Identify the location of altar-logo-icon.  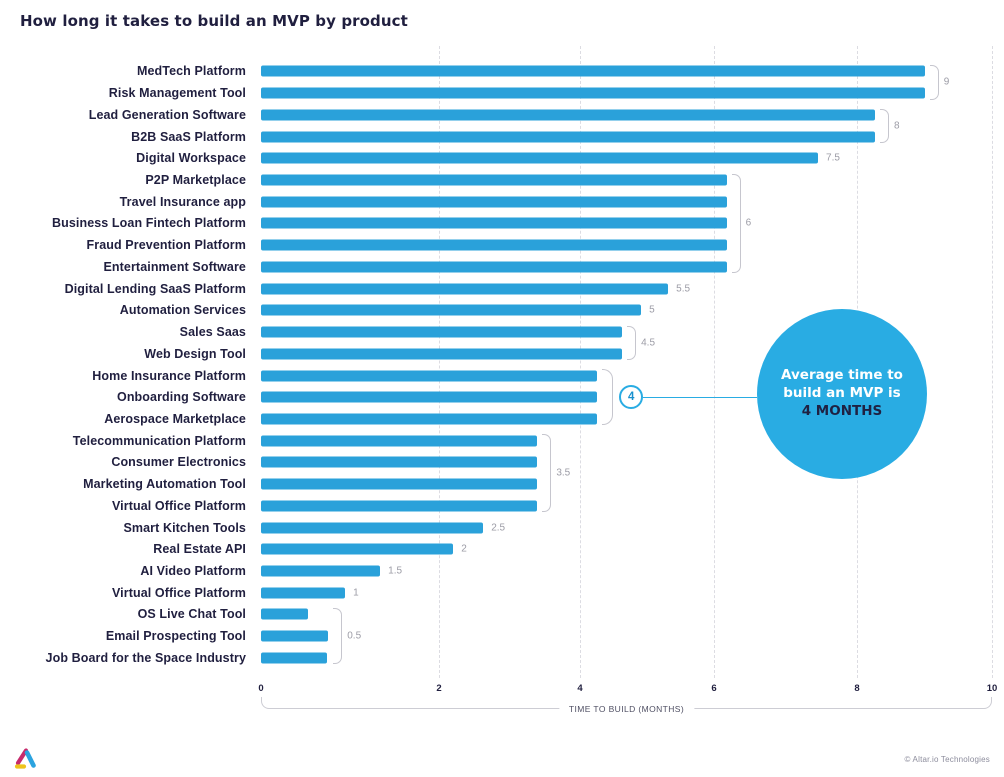
(25, 758).